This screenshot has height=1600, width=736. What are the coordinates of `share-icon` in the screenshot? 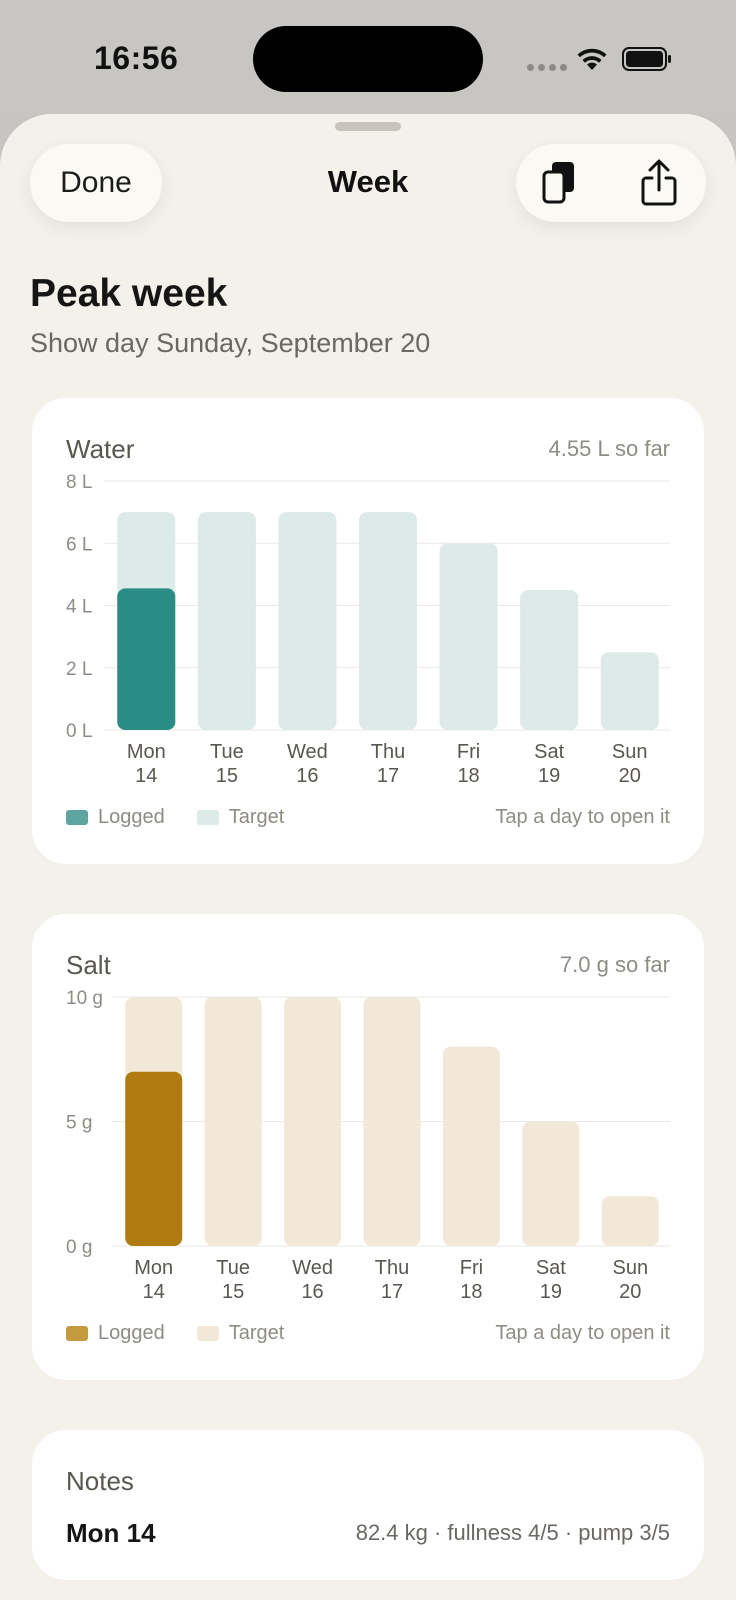 It's located at (659, 183).